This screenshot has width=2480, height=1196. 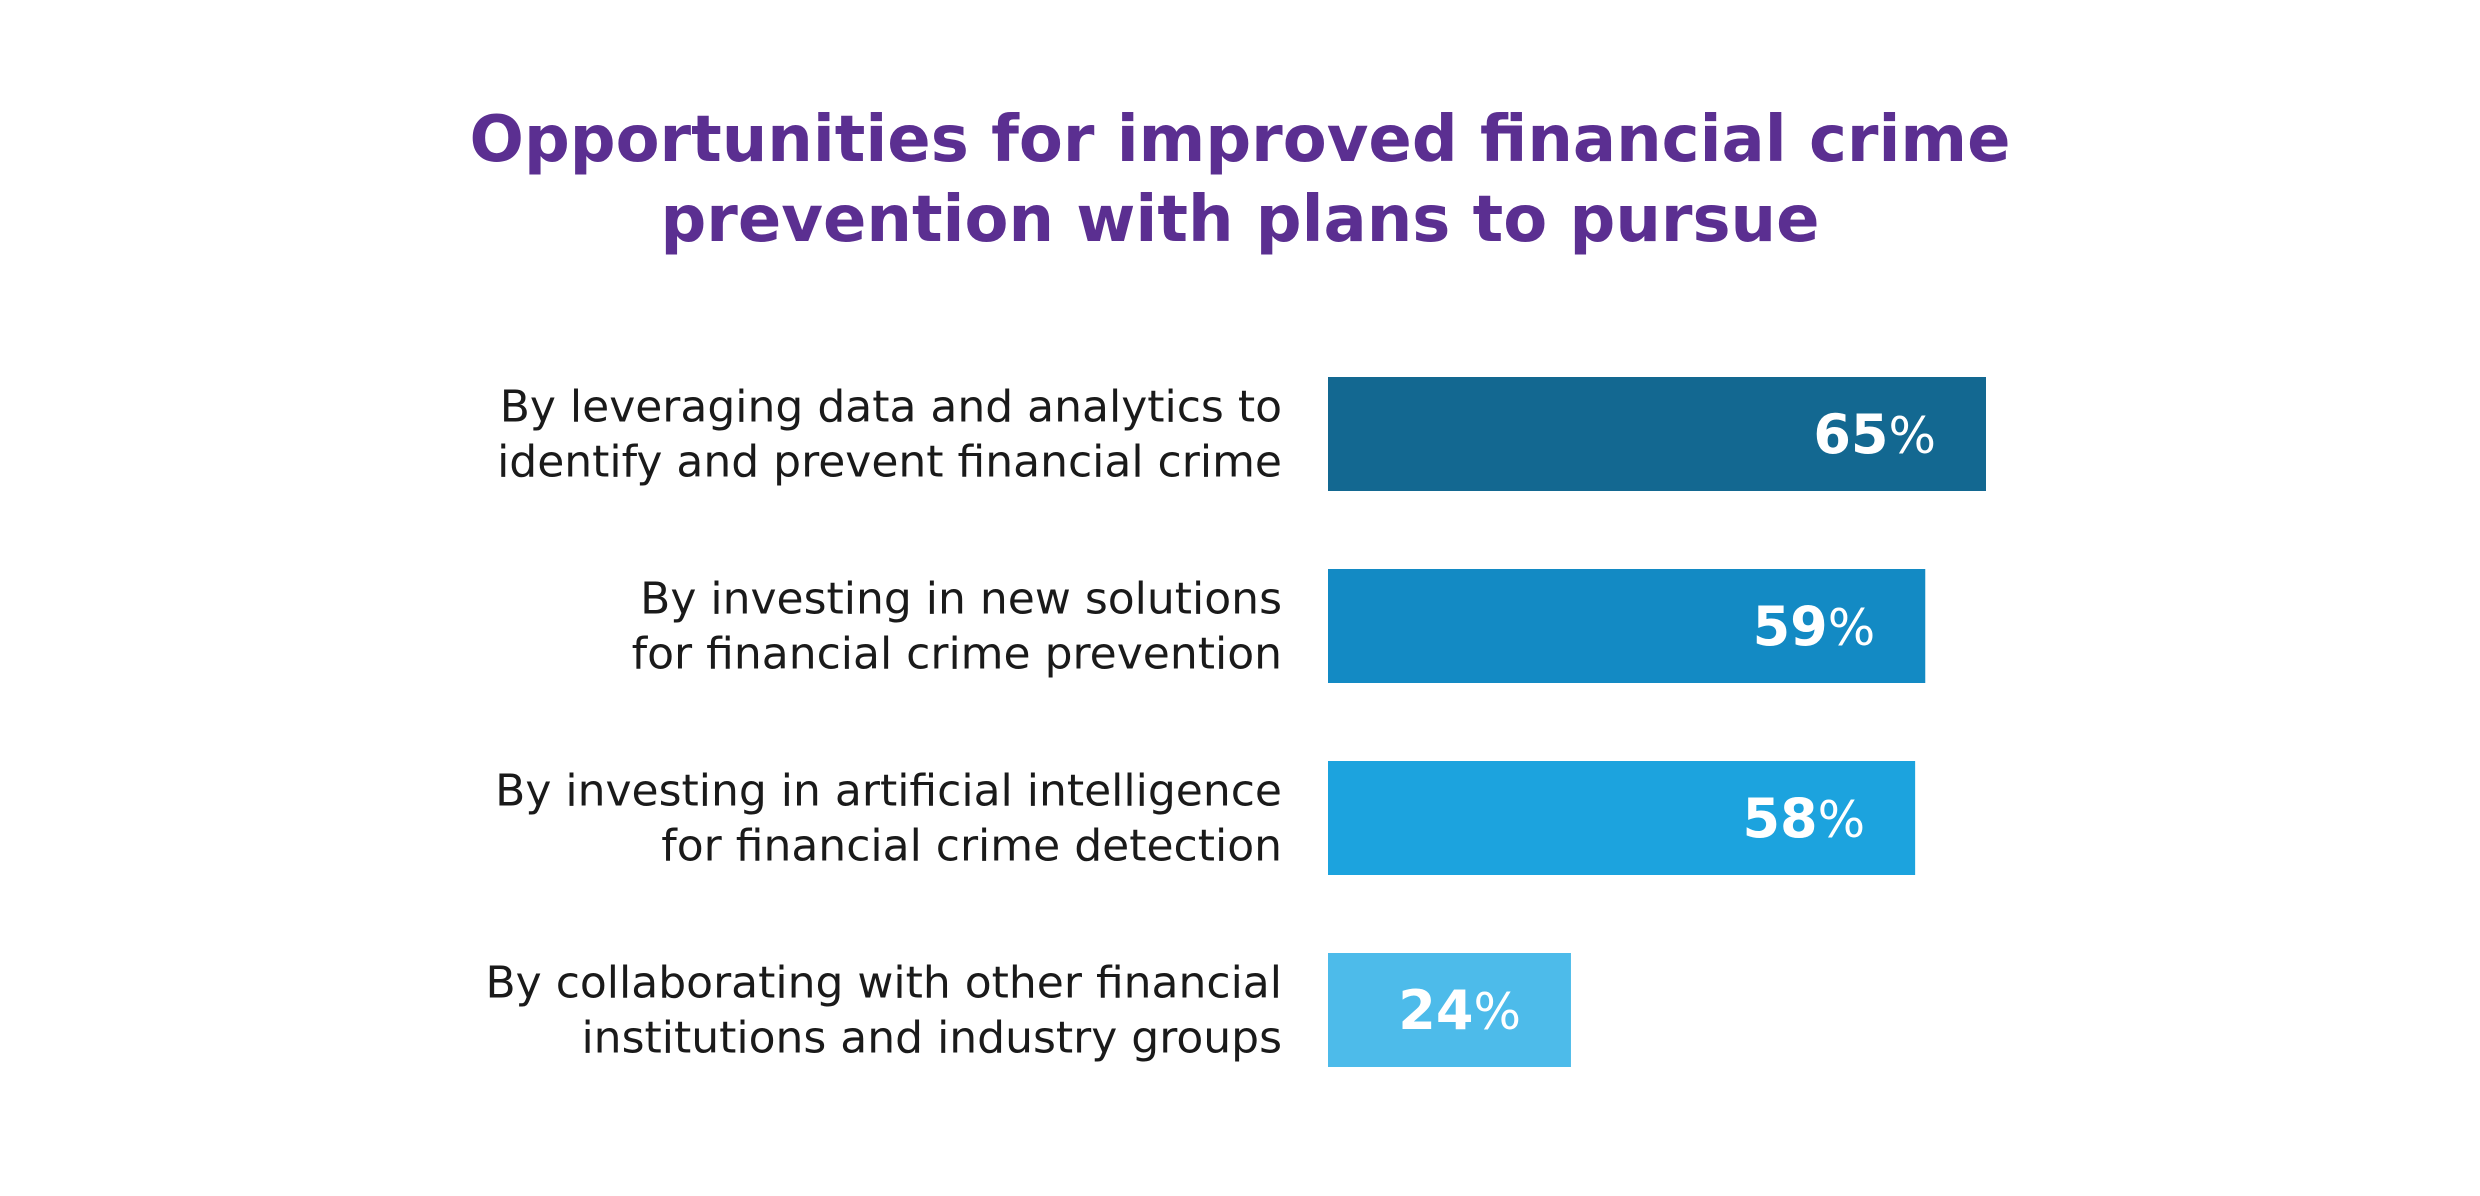 What do you see at coordinates (971, 846) in the screenshot?
I see `category-label-3-line-2: for financial crime detection` at bounding box center [971, 846].